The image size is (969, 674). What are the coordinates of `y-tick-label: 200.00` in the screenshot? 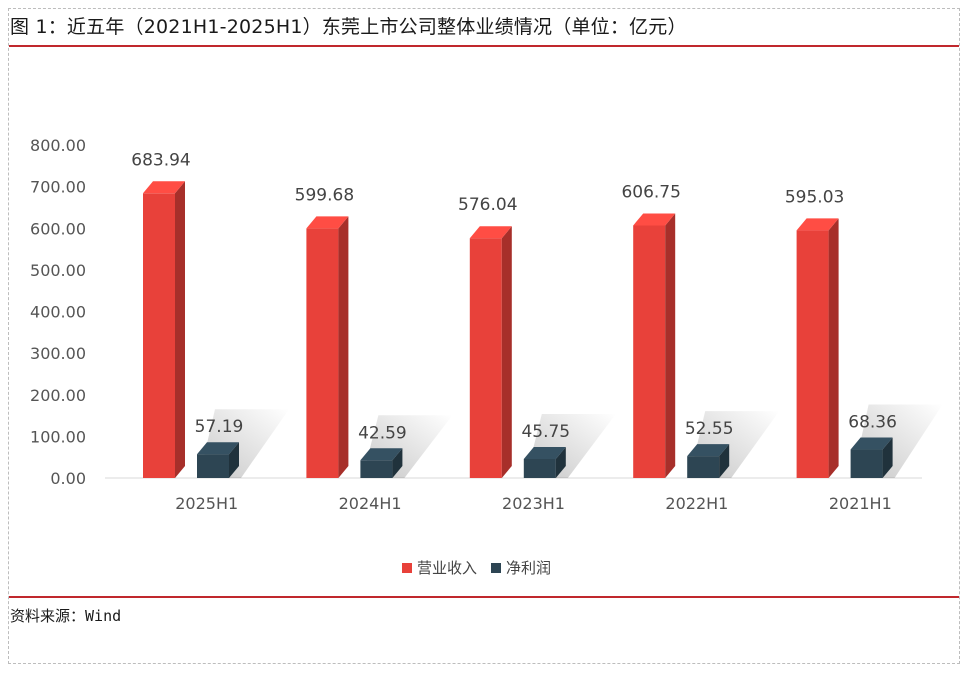 It's located at (58, 395).